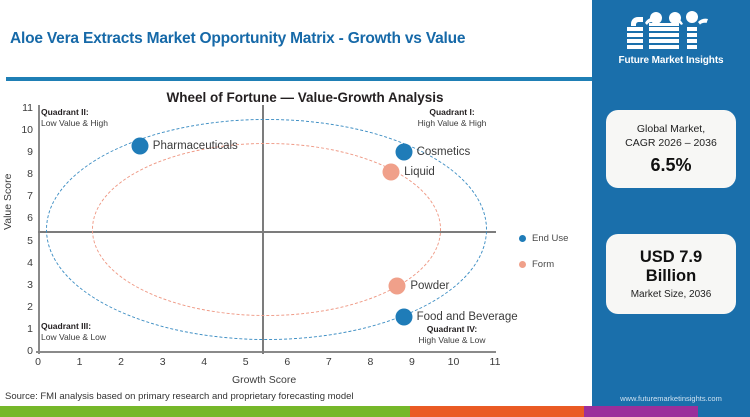 The width and height of the screenshot is (750, 417). What do you see at coordinates (397, 286) in the screenshot?
I see `data-point-powder` at bounding box center [397, 286].